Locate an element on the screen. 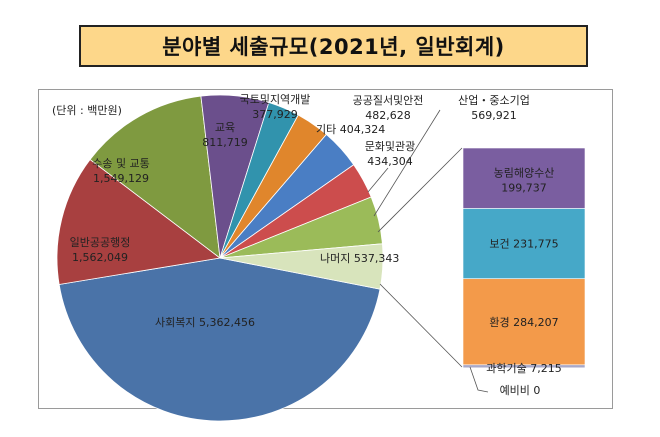  connector-bottom is located at coordinates (421, 325).